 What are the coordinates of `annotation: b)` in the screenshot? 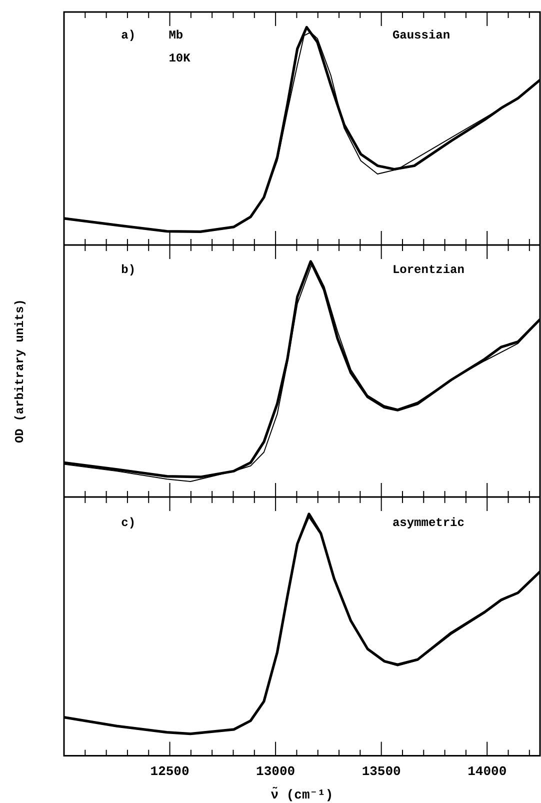 It's located at (128, 270).